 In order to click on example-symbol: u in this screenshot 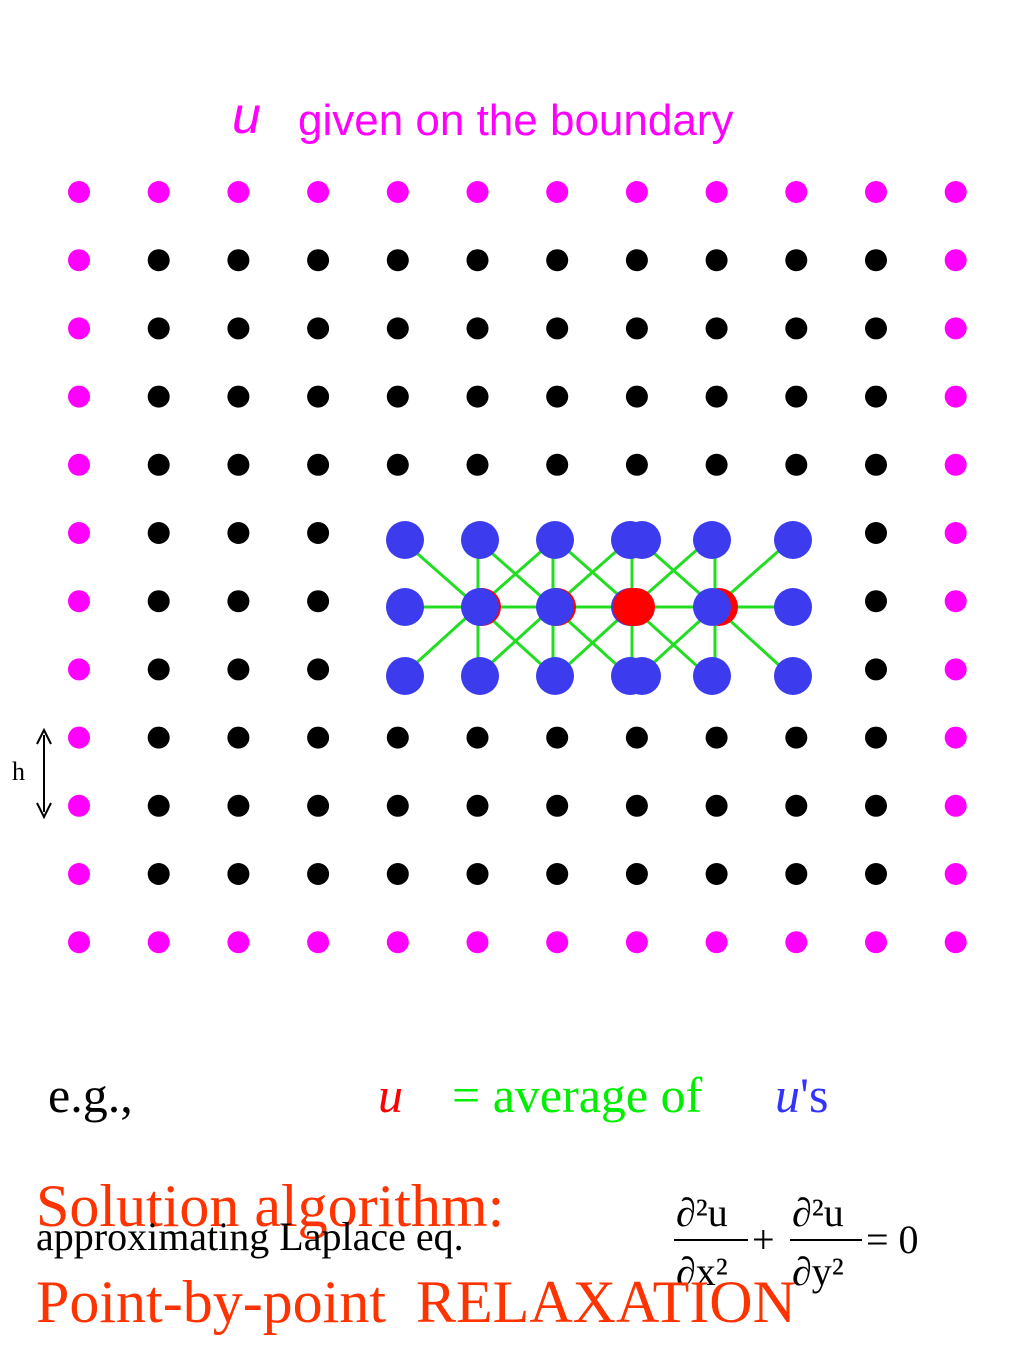, I will do `click(390, 1095)`.